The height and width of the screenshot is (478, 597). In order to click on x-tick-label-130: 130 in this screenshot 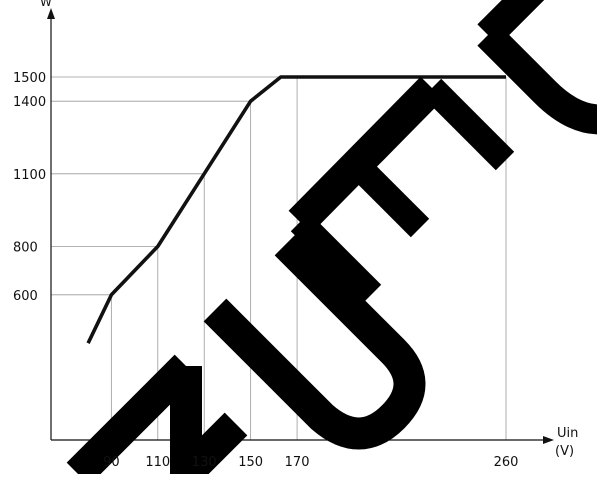, I will do `click(204, 462)`.